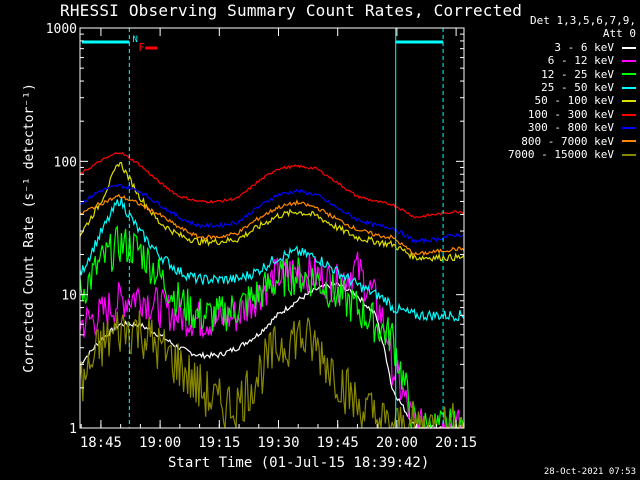 The image size is (640, 480). What do you see at coordinates (65, 162) in the screenshot?
I see `y-tick-label: 100` at bounding box center [65, 162].